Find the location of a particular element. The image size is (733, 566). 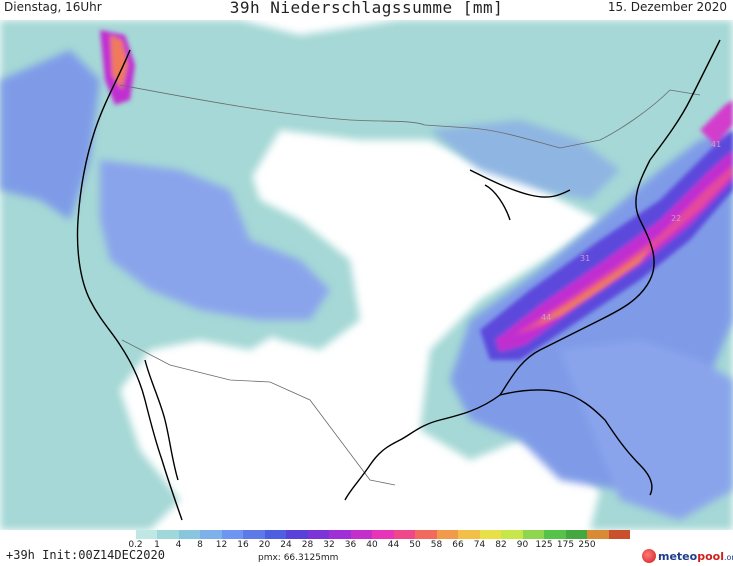

init-time-label: +39h Init:00Z14DEC2020 is located at coordinates (85, 555).